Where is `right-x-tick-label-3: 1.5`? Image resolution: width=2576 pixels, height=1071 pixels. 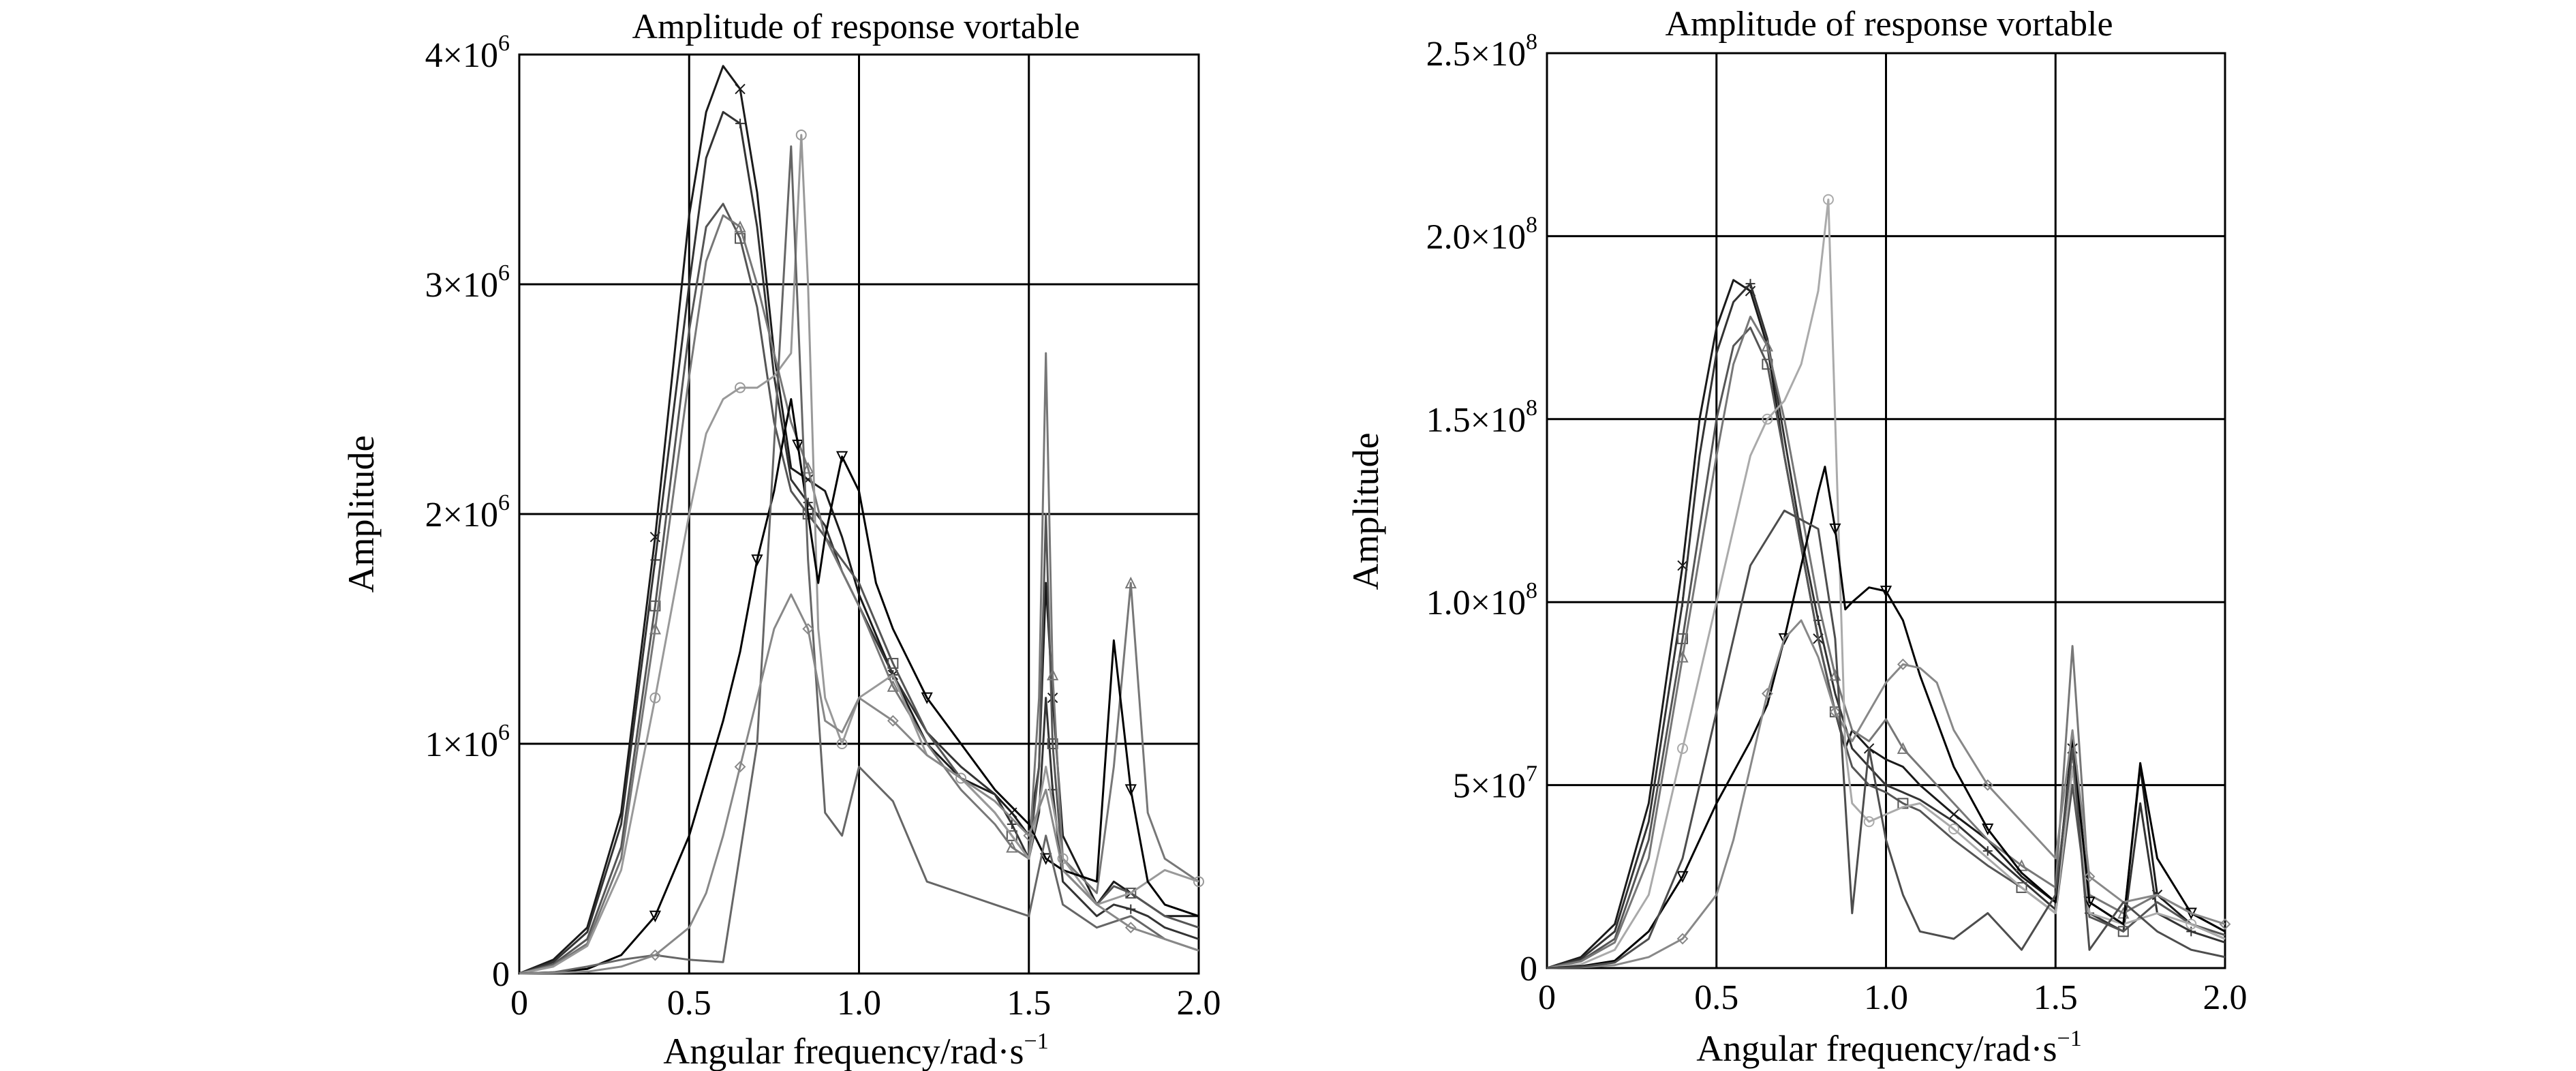 right-x-tick-label-3: 1.5 is located at coordinates (2056, 997).